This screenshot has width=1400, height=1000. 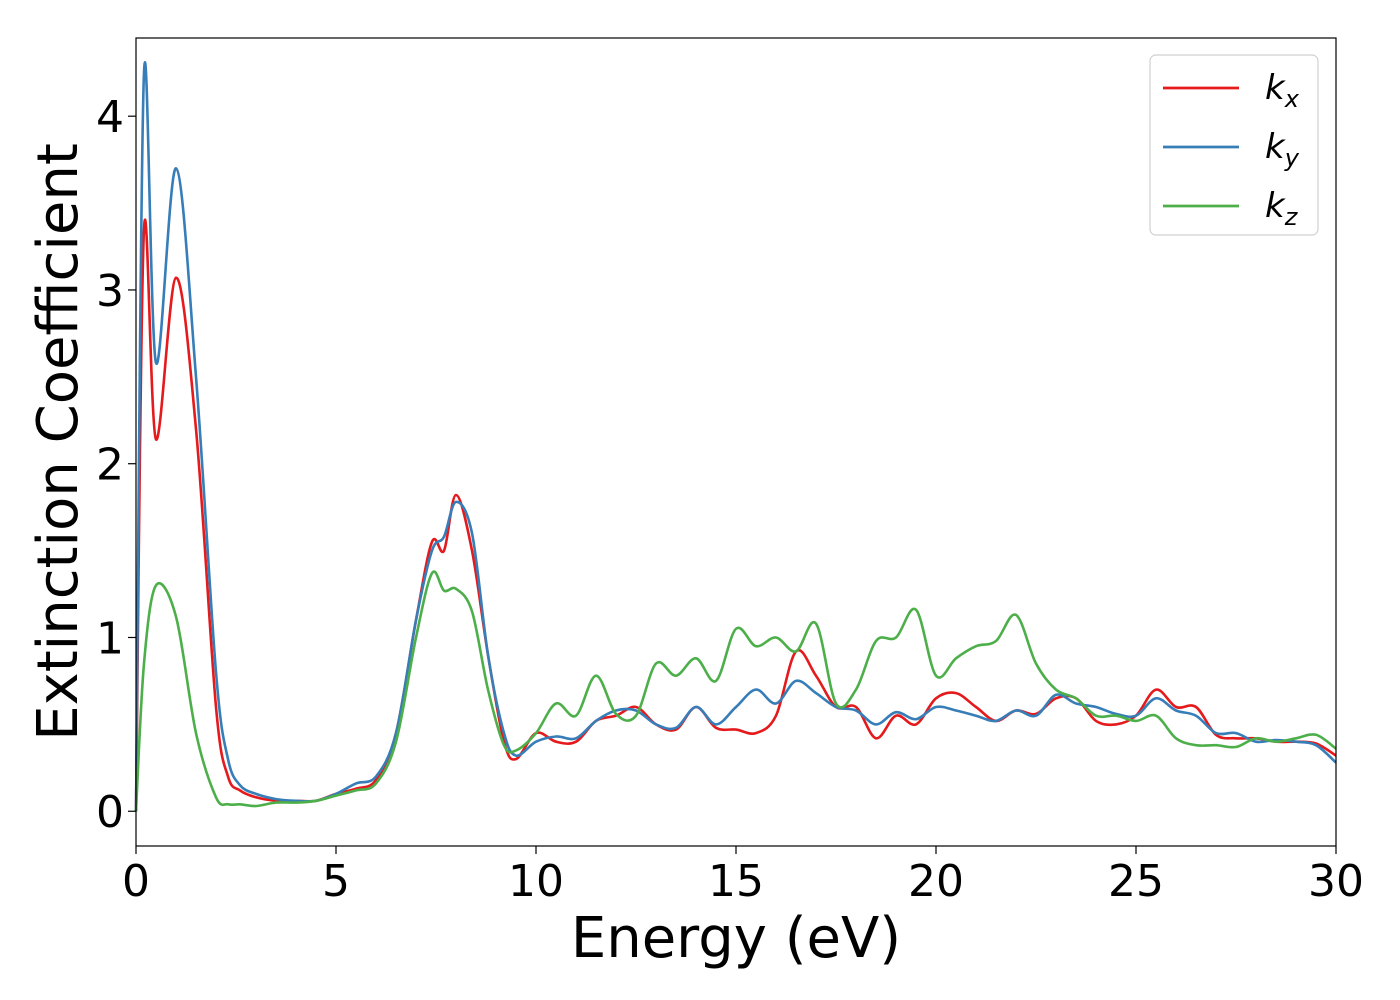 What do you see at coordinates (736, 881) in the screenshot?
I see `x-tick-label: 15` at bounding box center [736, 881].